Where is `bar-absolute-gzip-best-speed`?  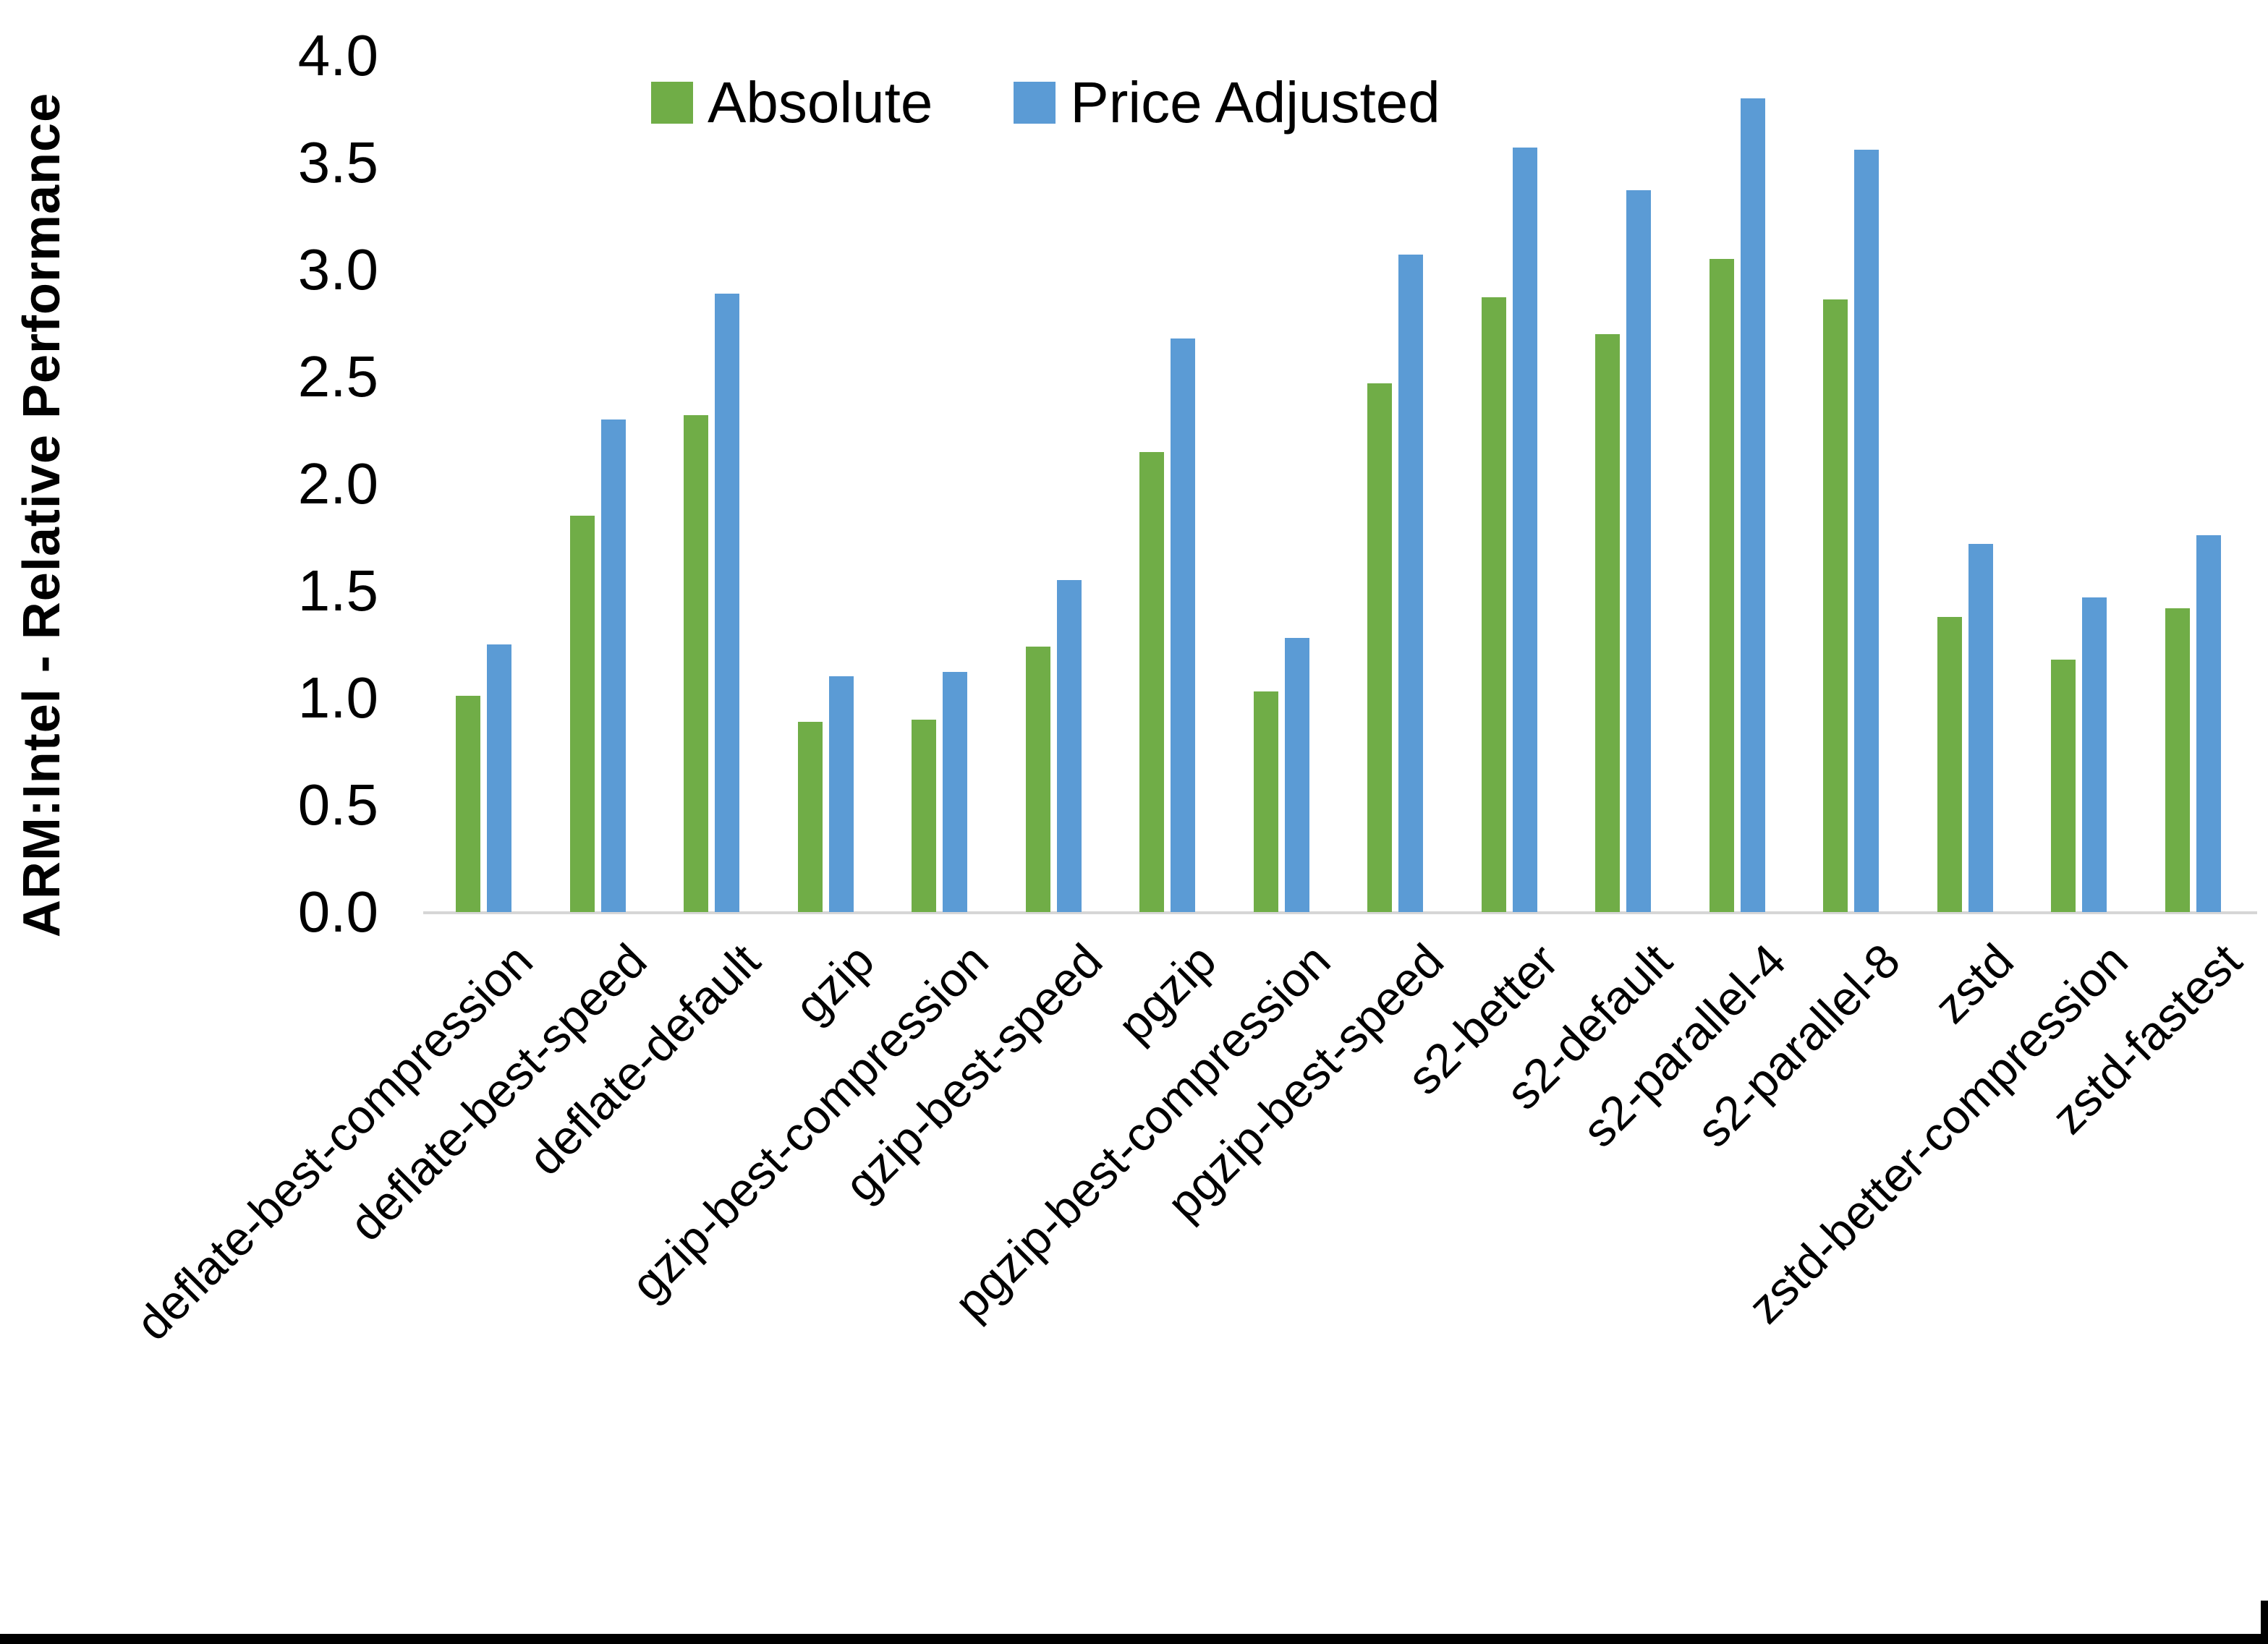 bar-absolute-gzip-best-speed is located at coordinates (1037, 779).